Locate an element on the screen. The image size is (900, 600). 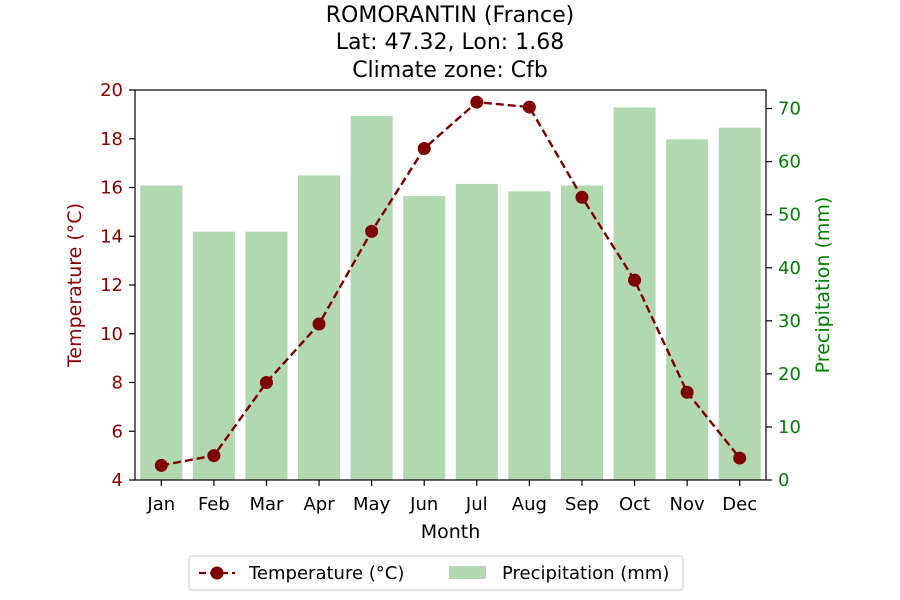
x-tick-label: Oct is located at coordinates (634, 504).